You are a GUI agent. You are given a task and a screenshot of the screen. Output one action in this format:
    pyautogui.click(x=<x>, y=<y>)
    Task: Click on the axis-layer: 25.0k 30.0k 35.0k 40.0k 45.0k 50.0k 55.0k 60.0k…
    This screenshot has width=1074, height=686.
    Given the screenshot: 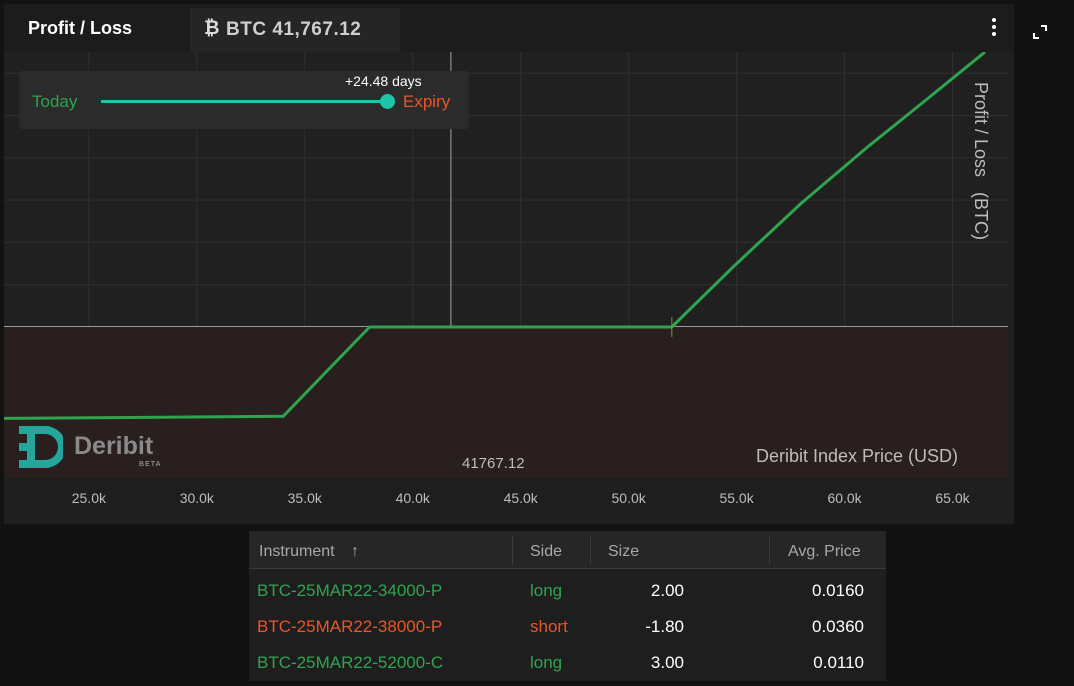 What is the action you would take?
    pyautogui.click(x=521, y=498)
    